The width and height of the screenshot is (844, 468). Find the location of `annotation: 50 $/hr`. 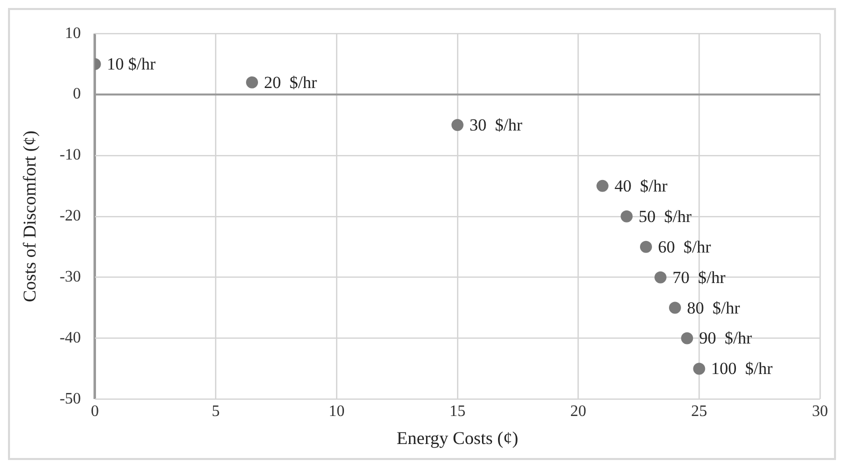

annotation: 50 $/hr is located at coordinates (665, 216).